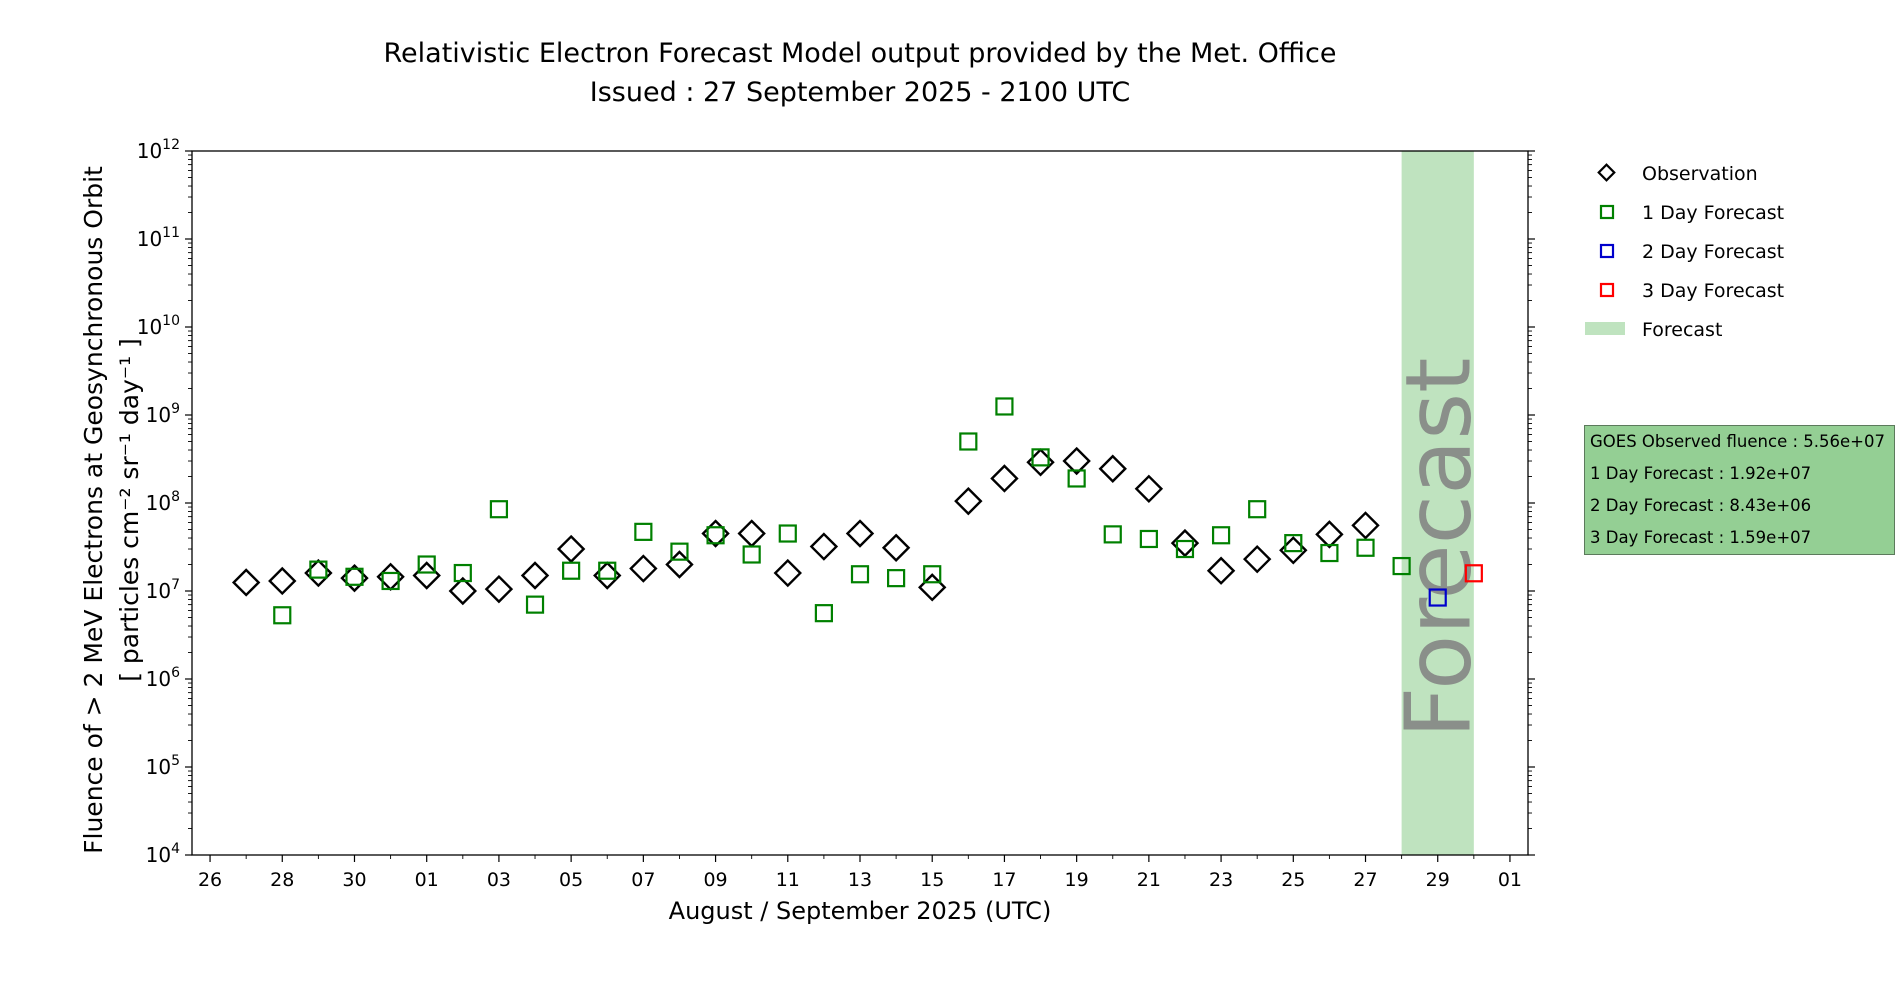  What do you see at coordinates (282, 880) in the screenshot?
I see `x-tick-label: 28` at bounding box center [282, 880].